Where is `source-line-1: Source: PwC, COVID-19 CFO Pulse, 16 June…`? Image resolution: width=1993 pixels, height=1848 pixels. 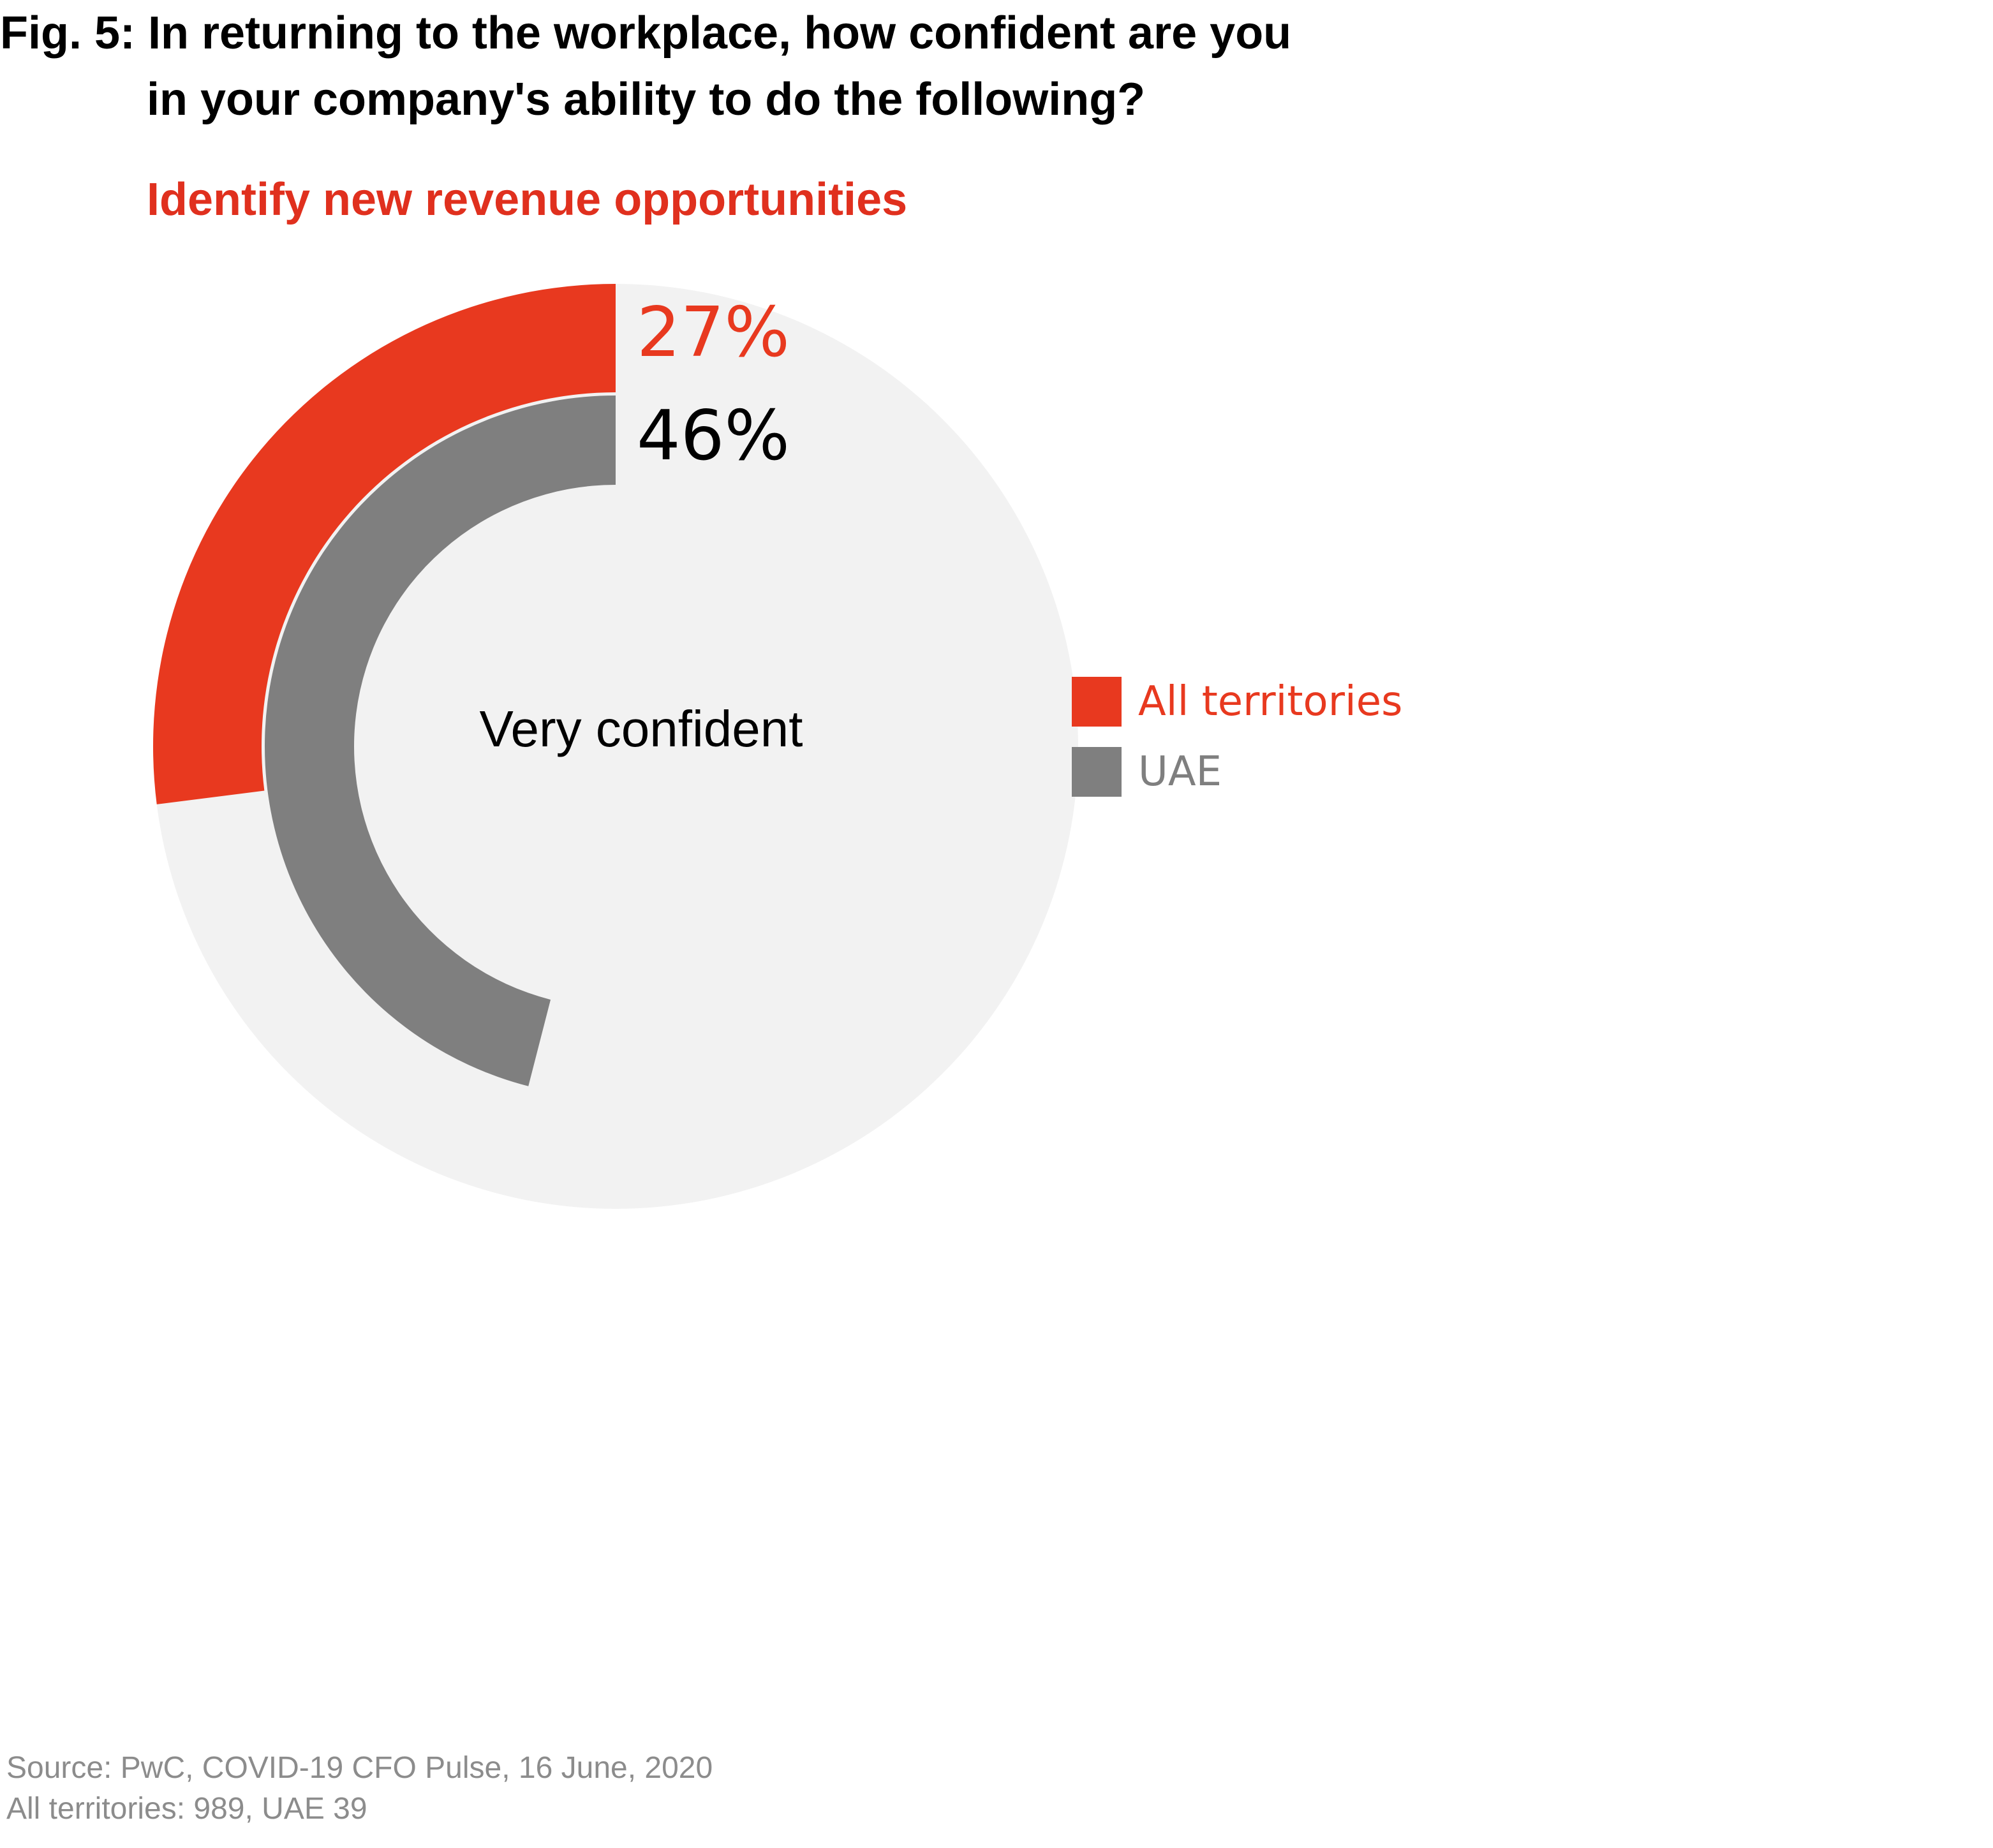 source-line-1: Source: PwC, COVID-19 CFO Pulse, 16 June… is located at coordinates (359, 1768).